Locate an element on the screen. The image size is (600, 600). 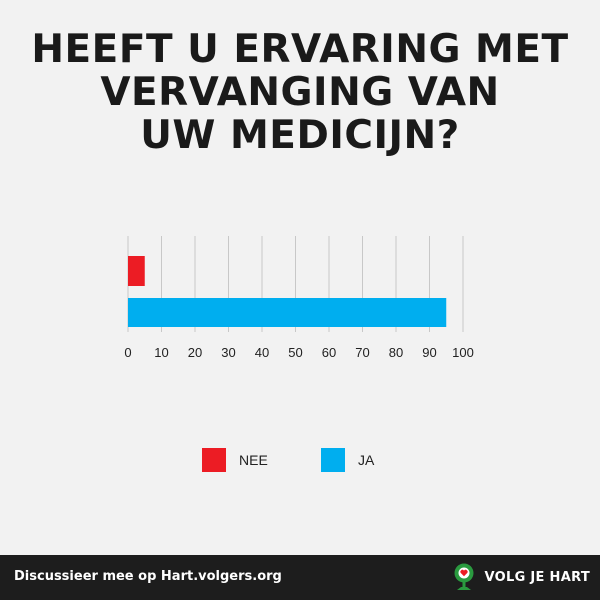
x-tick-labels: 0 10 20 30 40 50 60 70 80 90 100 is located at coordinates (298, 352).